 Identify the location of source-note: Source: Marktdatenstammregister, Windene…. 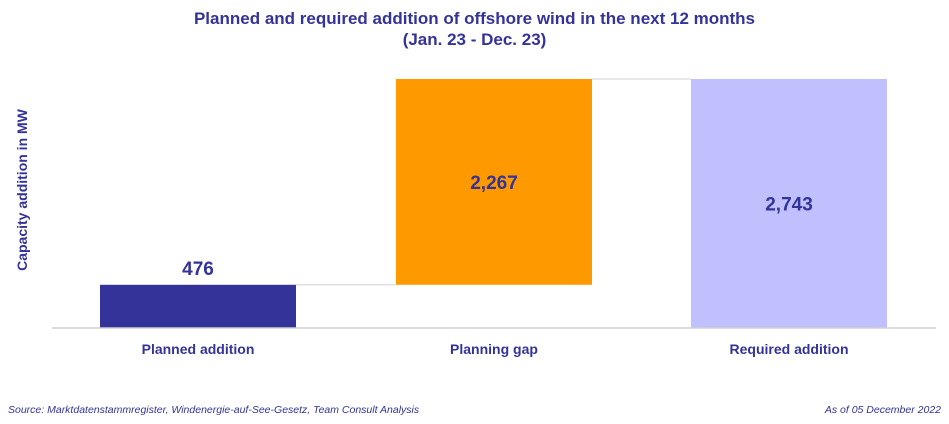
(214, 410).